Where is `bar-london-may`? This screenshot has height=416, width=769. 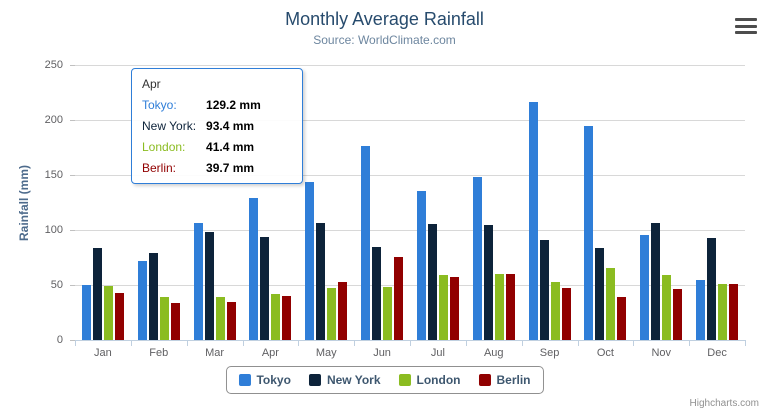
bar-london-may is located at coordinates (332, 314).